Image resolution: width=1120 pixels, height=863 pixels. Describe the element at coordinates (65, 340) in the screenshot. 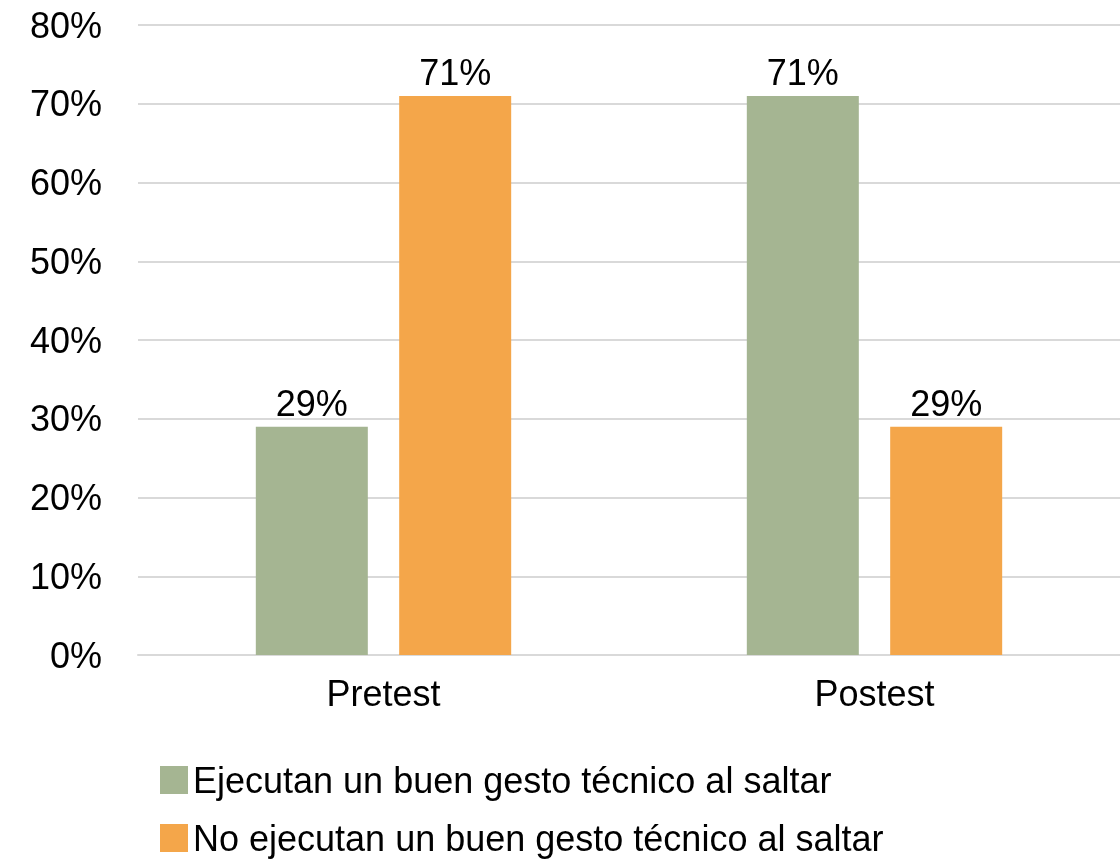

I see `y-tick-label: 40%` at that location.